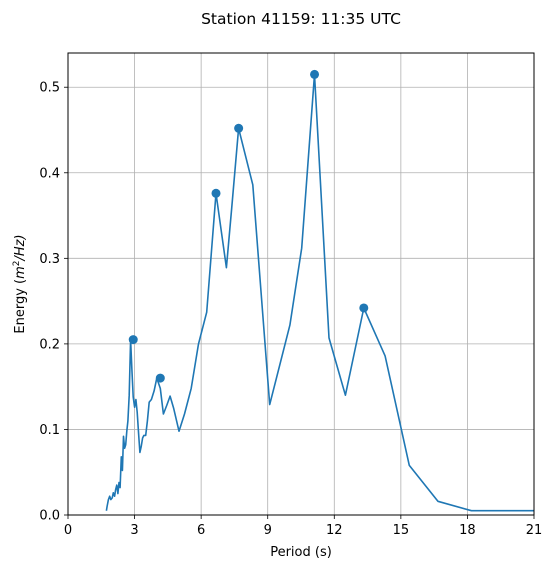 The width and height of the screenshot is (552, 568). What do you see at coordinates (20, 306) in the screenshot?
I see `y-axis-label-prefix: Energy (` at bounding box center [20, 306].